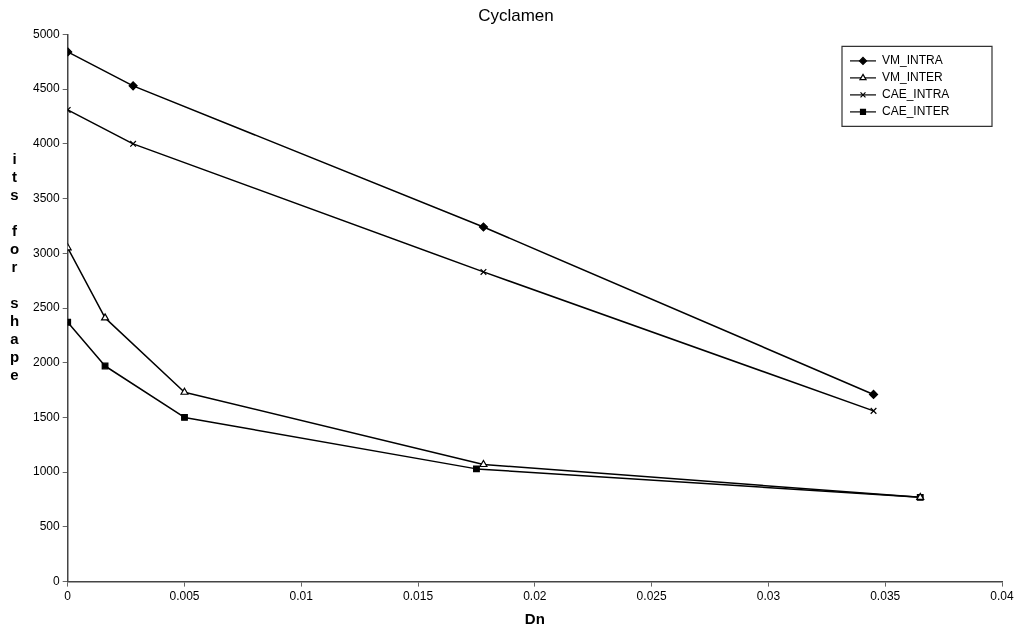 This screenshot has width=1032, height=638. I want to click on y-tick-label: 2000, so click(46, 362).